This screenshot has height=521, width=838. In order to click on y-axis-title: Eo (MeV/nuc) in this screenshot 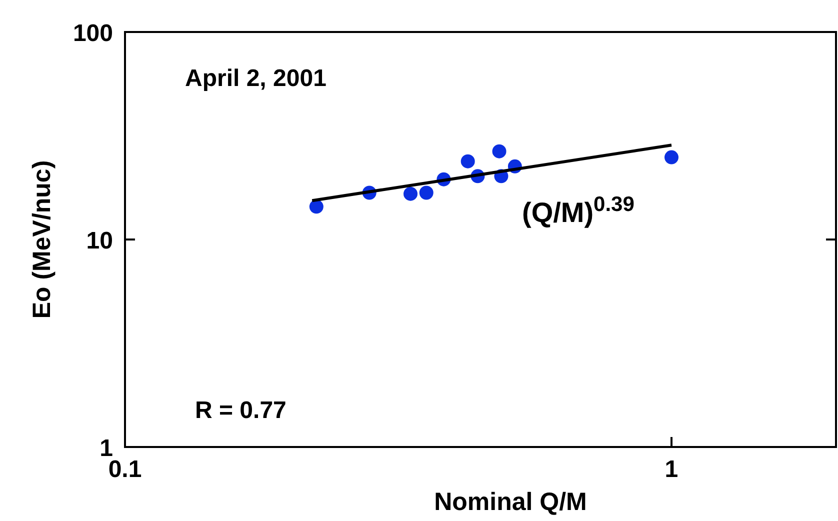, I will do `click(42, 239)`.